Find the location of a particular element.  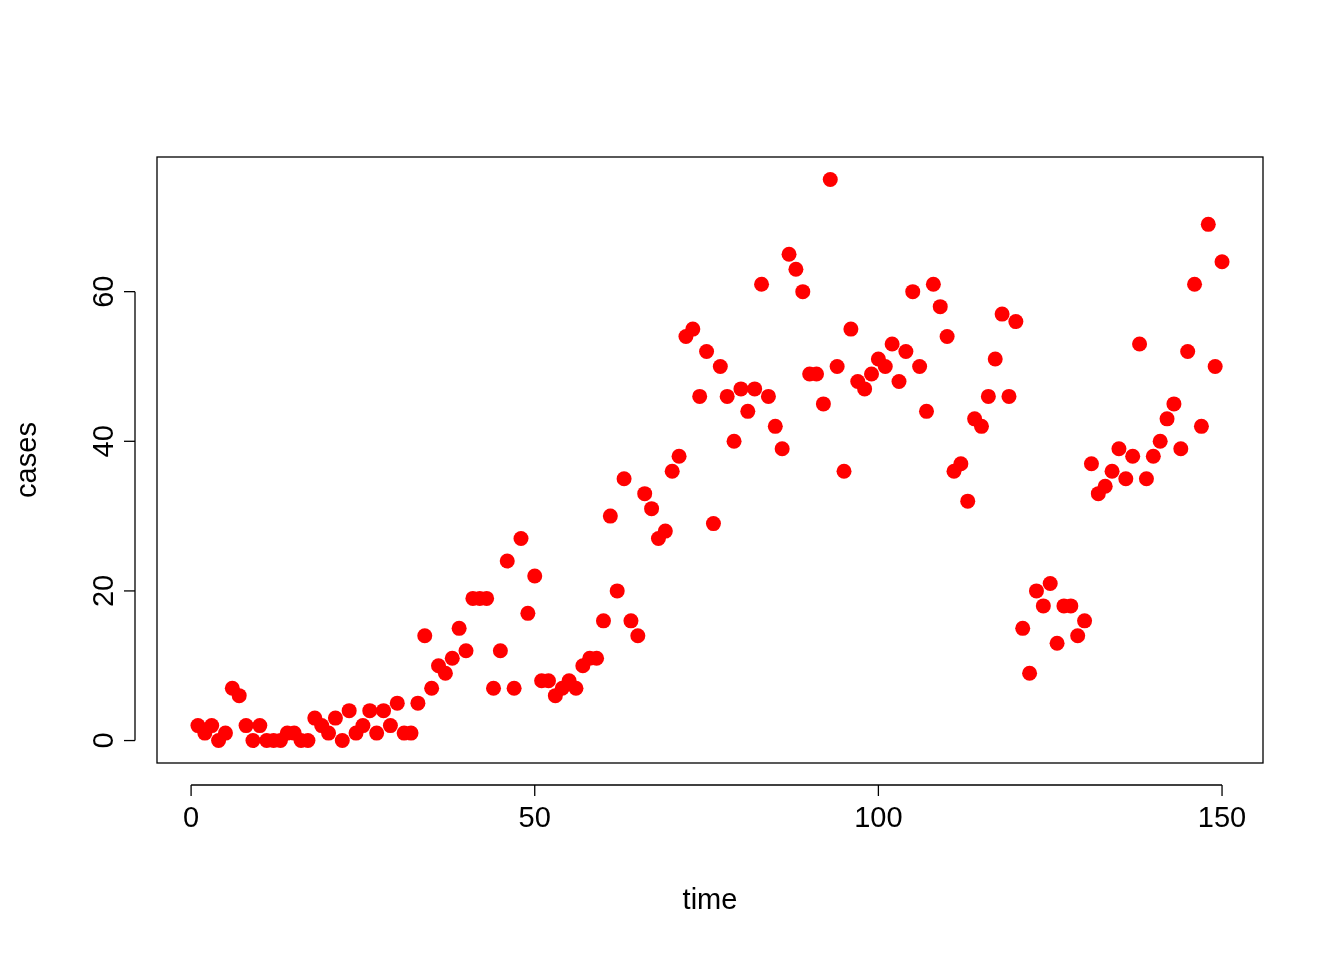

y-tick-label: 40 is located at coordinates (103, 441).